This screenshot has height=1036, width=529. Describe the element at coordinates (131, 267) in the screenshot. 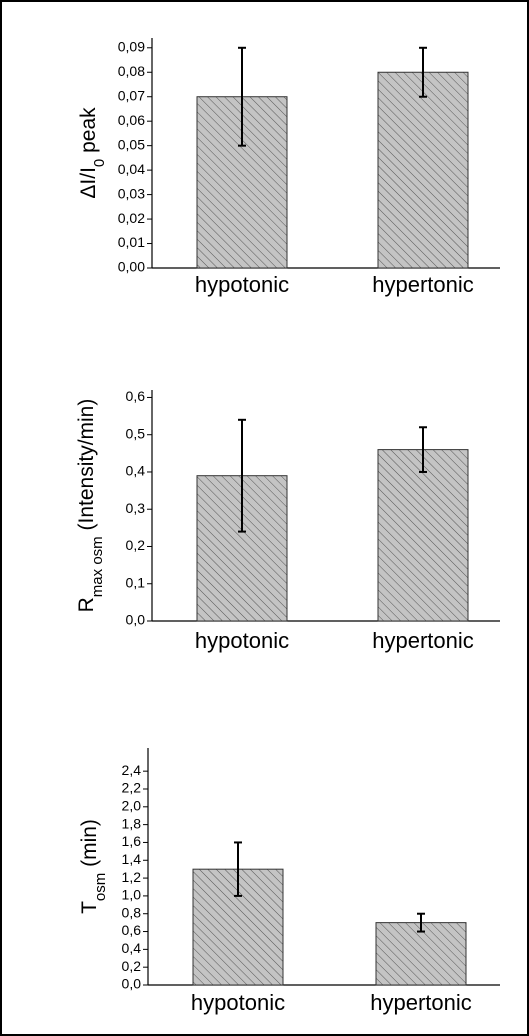

I see `y-tick-label: 0,00` at that location.